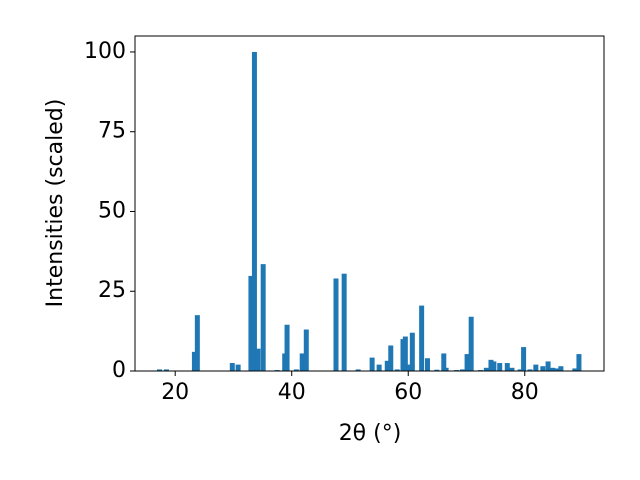 The image size is (640, 480). I want to click on y-axis-label: Intensities (scaled), so click(55, 203).